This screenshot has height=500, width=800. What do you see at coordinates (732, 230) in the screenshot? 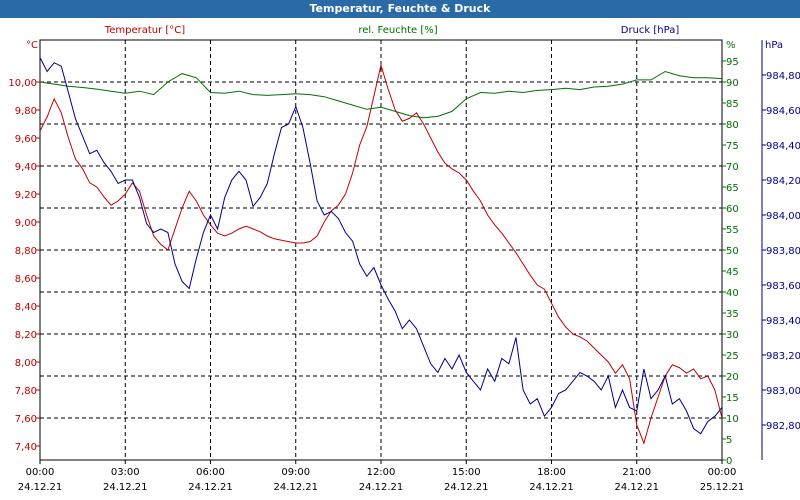
I see `humidity-tick-label: 55` at bounding box center [732, 230].